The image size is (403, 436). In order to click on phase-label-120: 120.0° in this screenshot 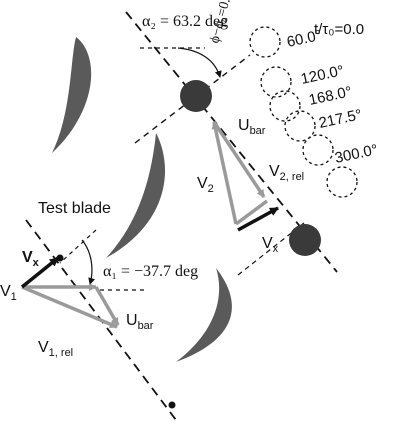, I will do `click(322, 75)`.